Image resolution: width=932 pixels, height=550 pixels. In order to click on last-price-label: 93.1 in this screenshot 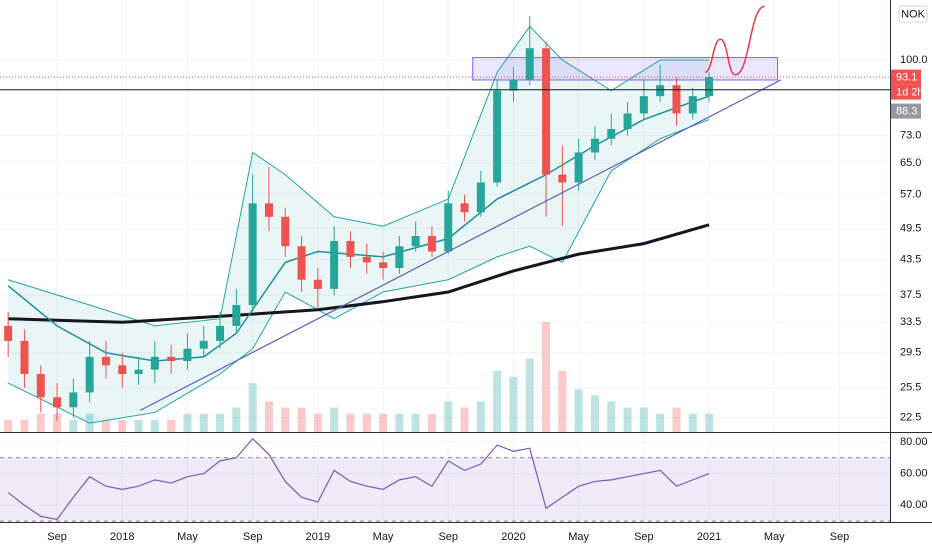, I will do `click(906, 78)`.